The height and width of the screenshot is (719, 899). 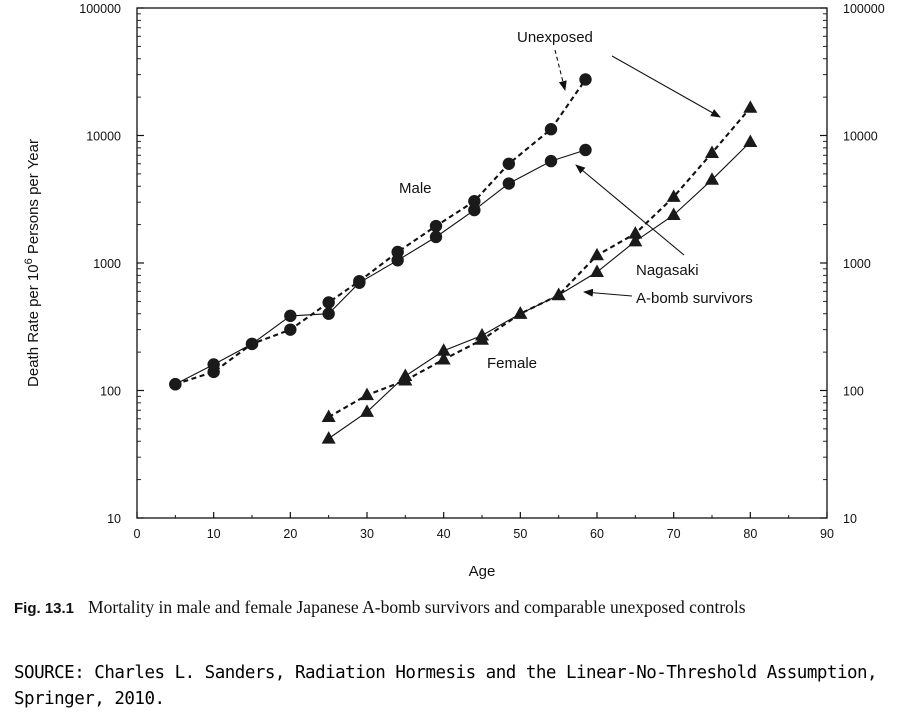 I want to click on x-tick-label: 30, so click(x=367, y=534).